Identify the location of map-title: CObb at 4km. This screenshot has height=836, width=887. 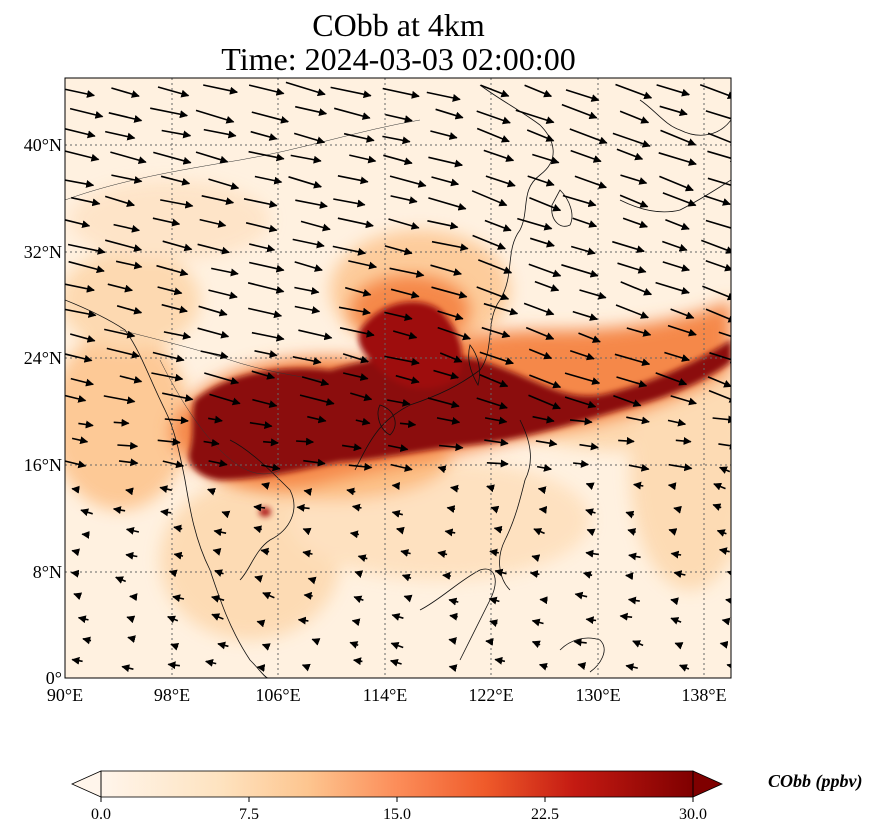
(398, 25).